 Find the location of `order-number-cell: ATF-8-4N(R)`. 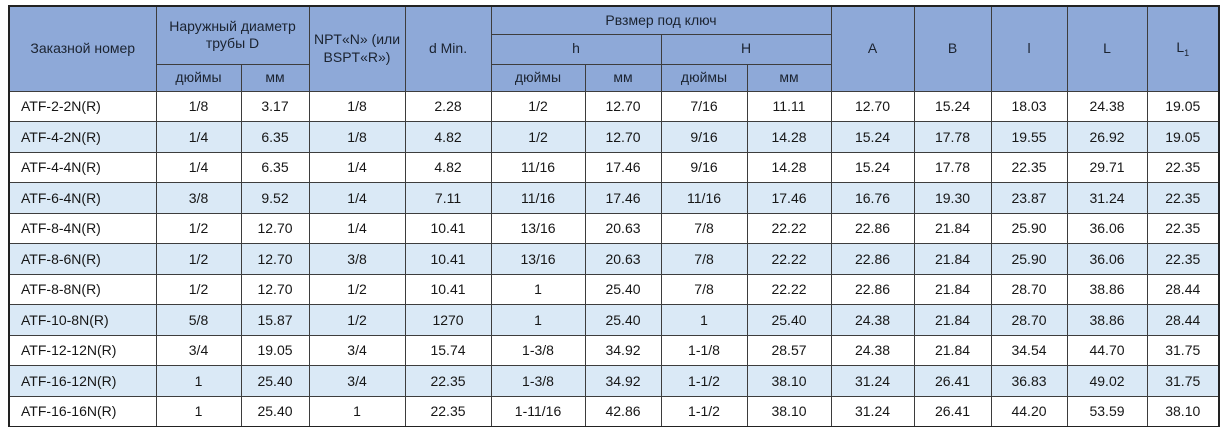

order-number-cell: ATF-8-4N(R) is located at coordinates (82, 228).